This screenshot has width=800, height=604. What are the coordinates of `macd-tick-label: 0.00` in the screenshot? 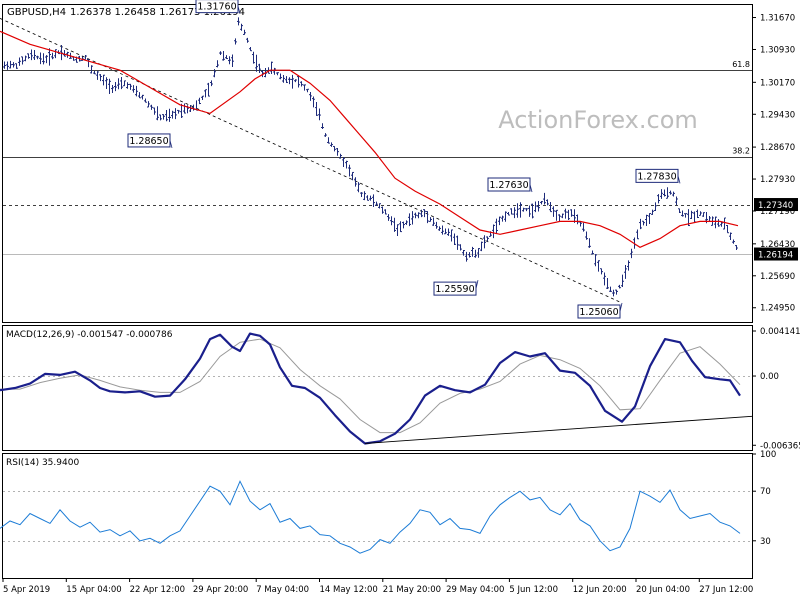 It's located at (769, 377).